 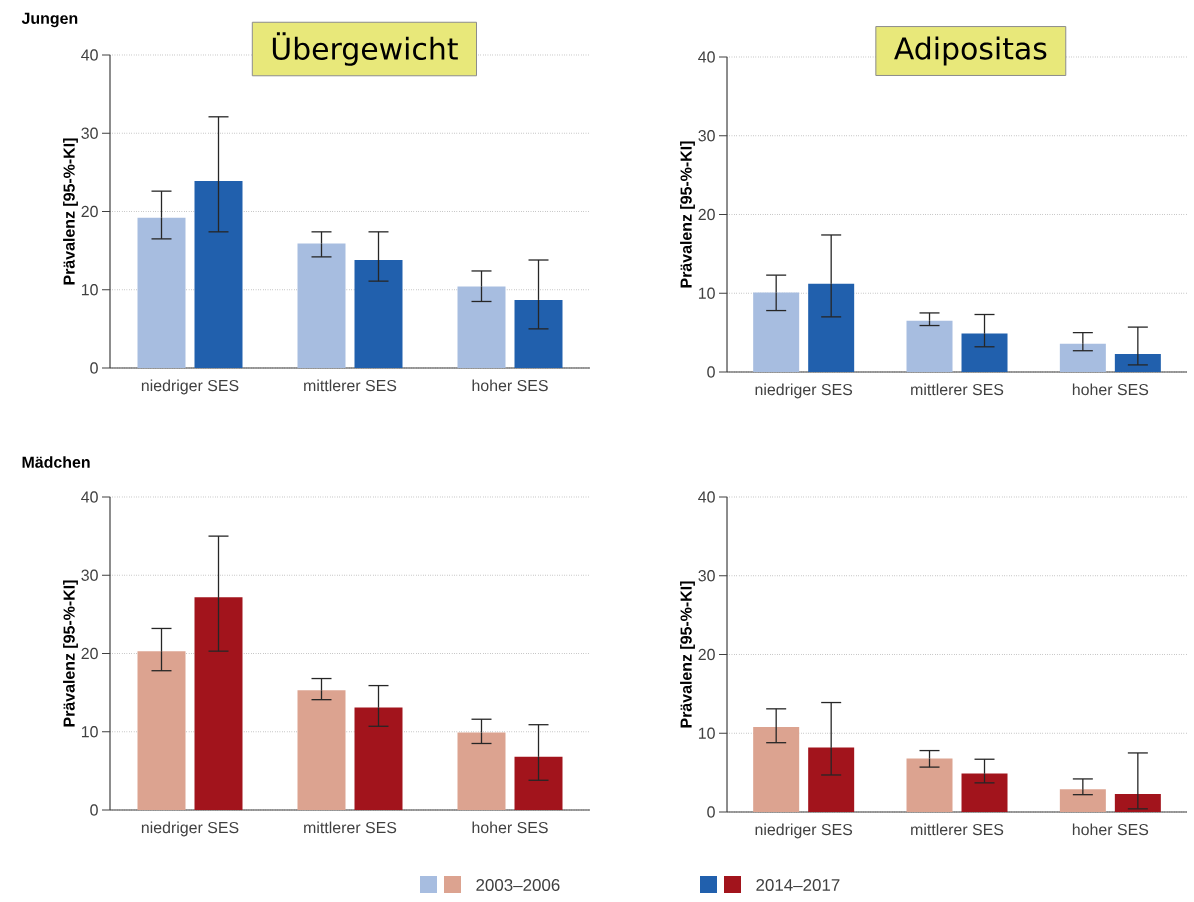 What do you see at coordinates (365, 49) in the screenshot?
I see `chart-title: Übergewicht` at bounding box center [365, 49].